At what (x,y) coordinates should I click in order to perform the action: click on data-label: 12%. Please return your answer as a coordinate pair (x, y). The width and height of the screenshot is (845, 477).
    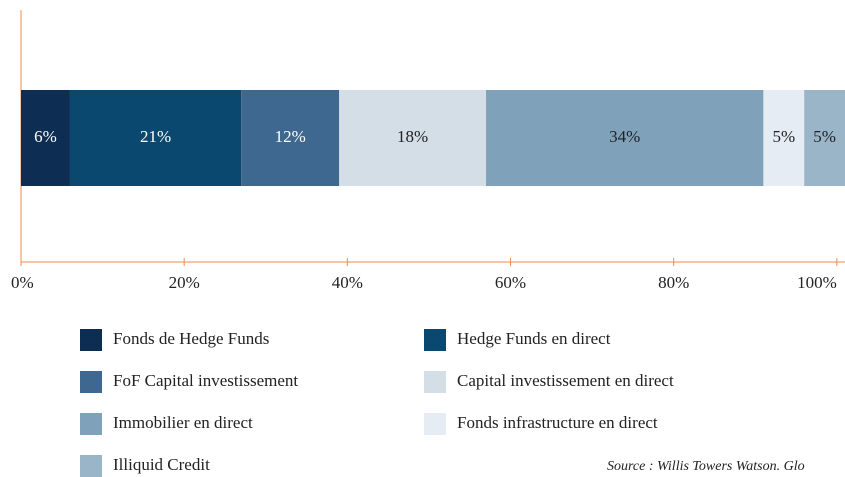
    Looking at the image, I should click on (290, 136).